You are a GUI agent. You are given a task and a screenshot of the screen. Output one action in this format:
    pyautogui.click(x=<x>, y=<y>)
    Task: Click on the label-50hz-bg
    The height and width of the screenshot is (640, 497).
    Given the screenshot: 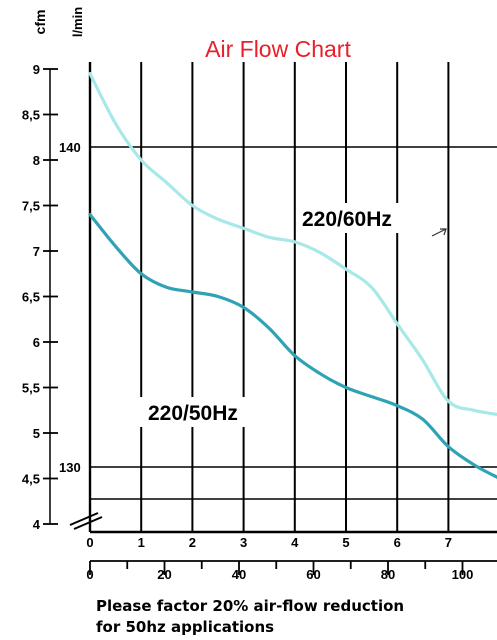 What is the action you would take?
    pyautogui.click(x=213, y=412)
    